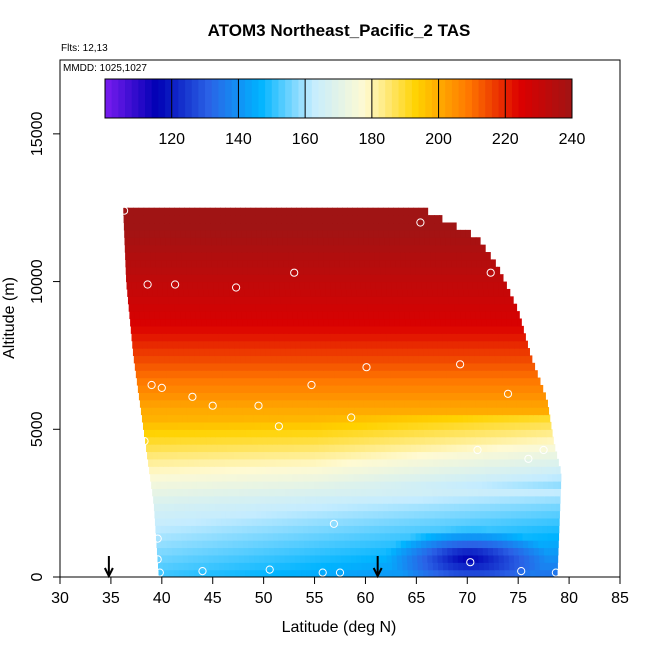 The image size is (650, 650). I want to click on colorbar-swatch, so click(275, 98).